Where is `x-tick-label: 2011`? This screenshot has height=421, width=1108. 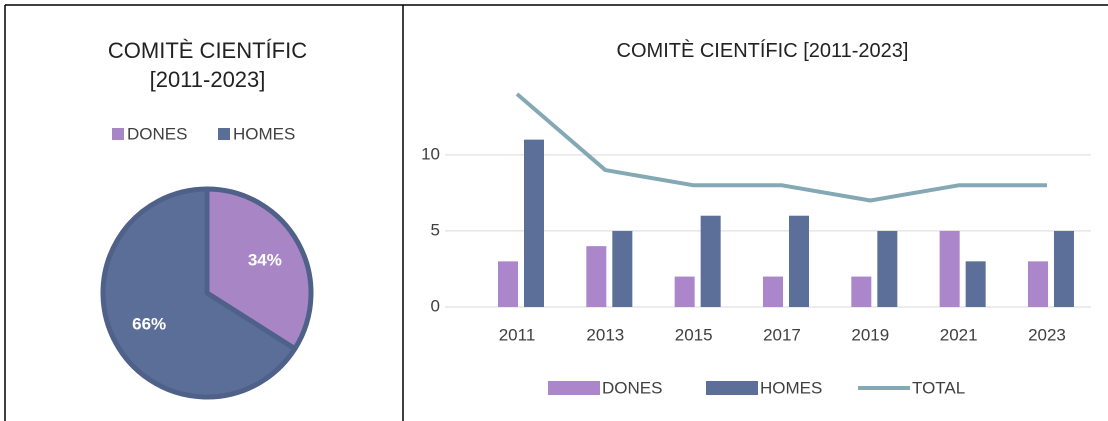 x-tick-label: 2011 is located at coordinates (517, 334).